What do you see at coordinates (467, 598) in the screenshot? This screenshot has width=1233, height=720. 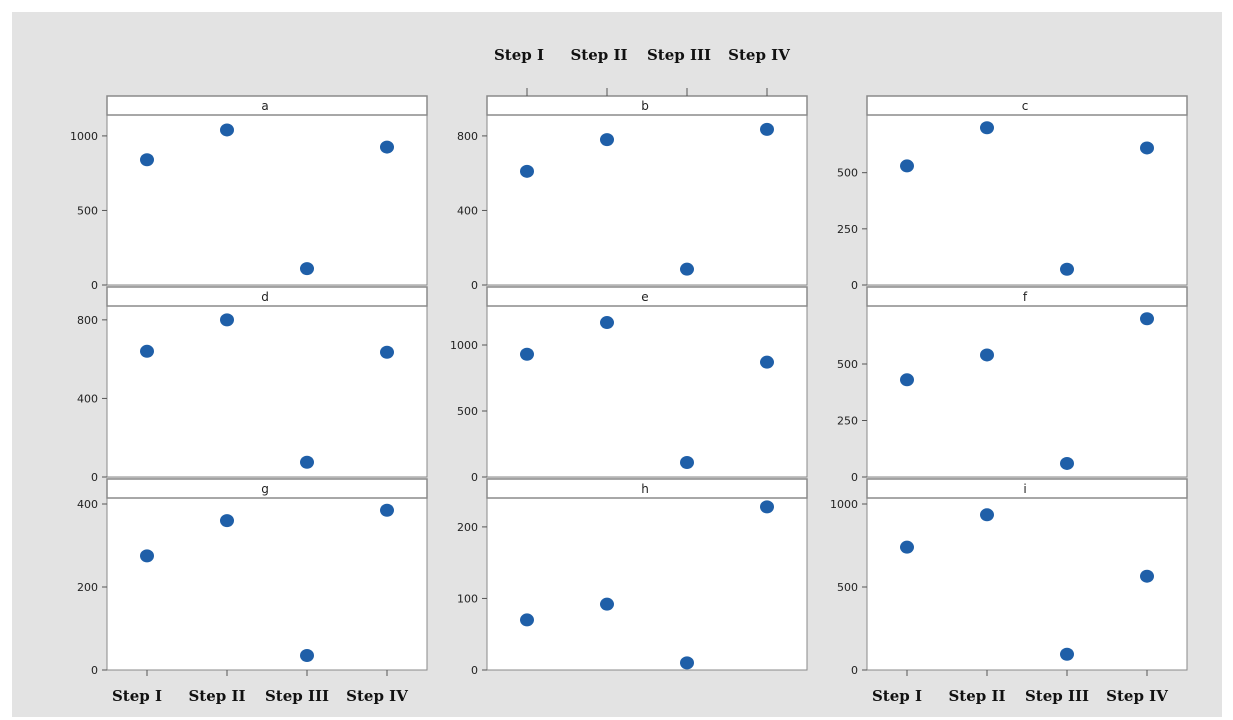 I see `y-tick-label: 100` at bounding box center [467, 598].